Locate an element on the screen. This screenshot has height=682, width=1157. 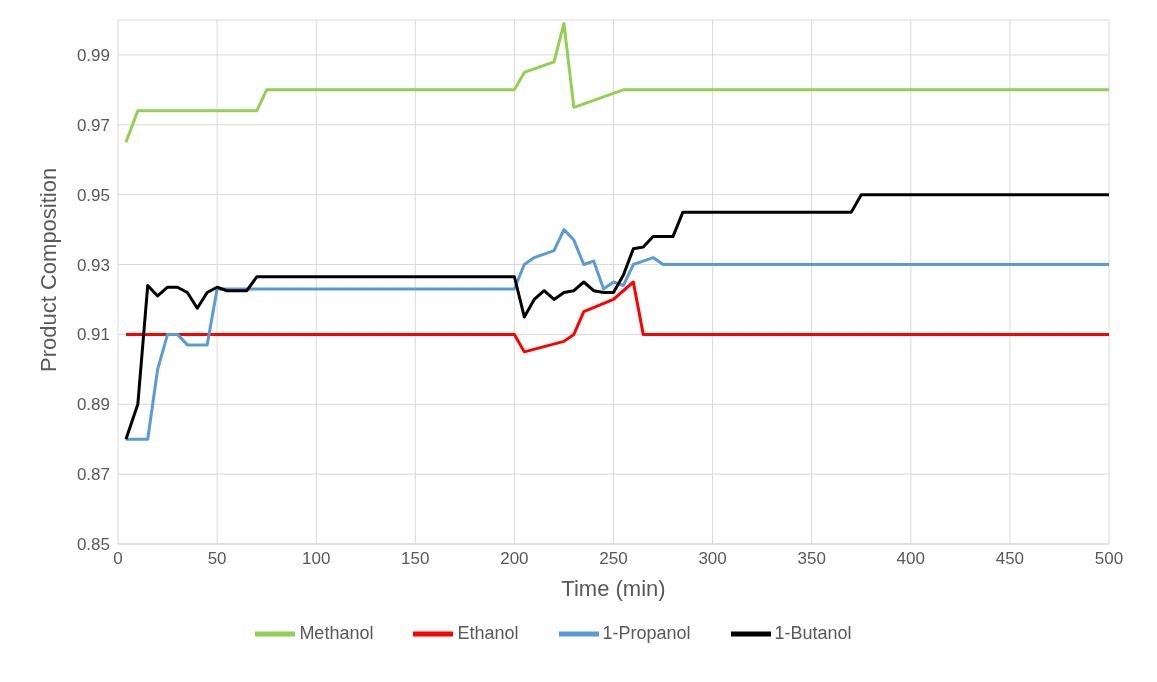
y-tick-label: 0.93 is located at coordinates (93, 265).